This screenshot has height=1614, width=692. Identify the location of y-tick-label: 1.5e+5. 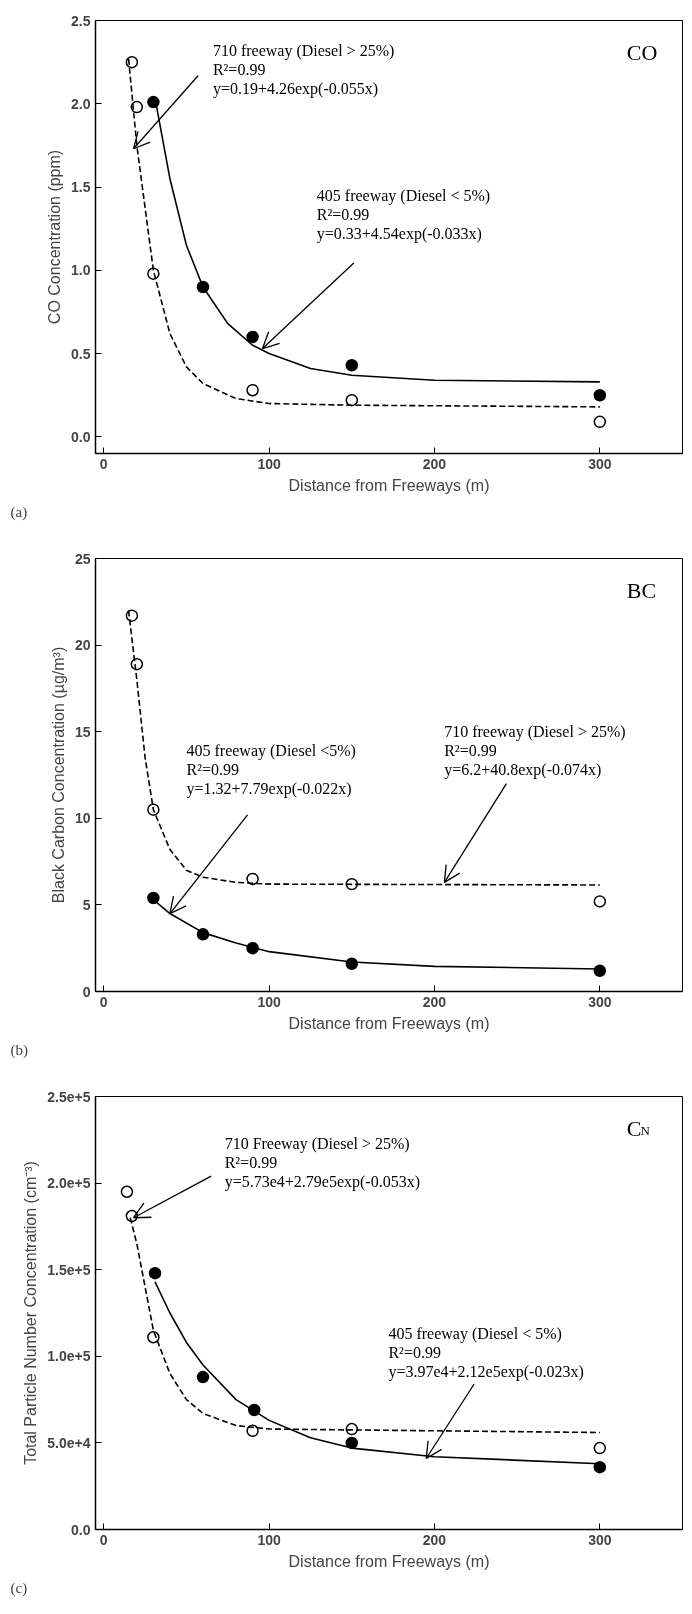
(69, 1269).